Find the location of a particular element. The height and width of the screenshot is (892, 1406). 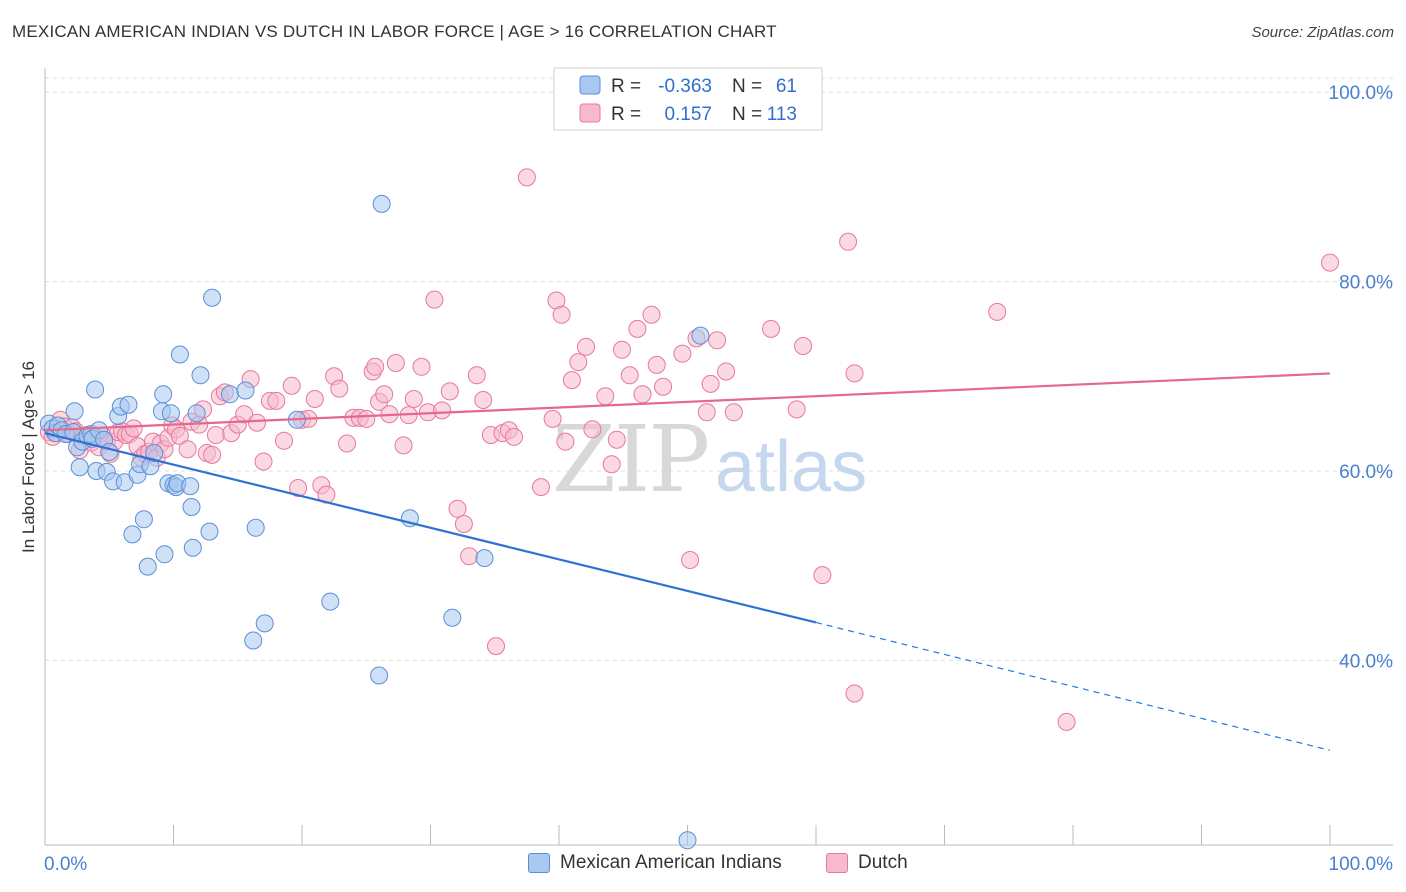

watermark: ZIP atlas is located at coordinates (709, 459).